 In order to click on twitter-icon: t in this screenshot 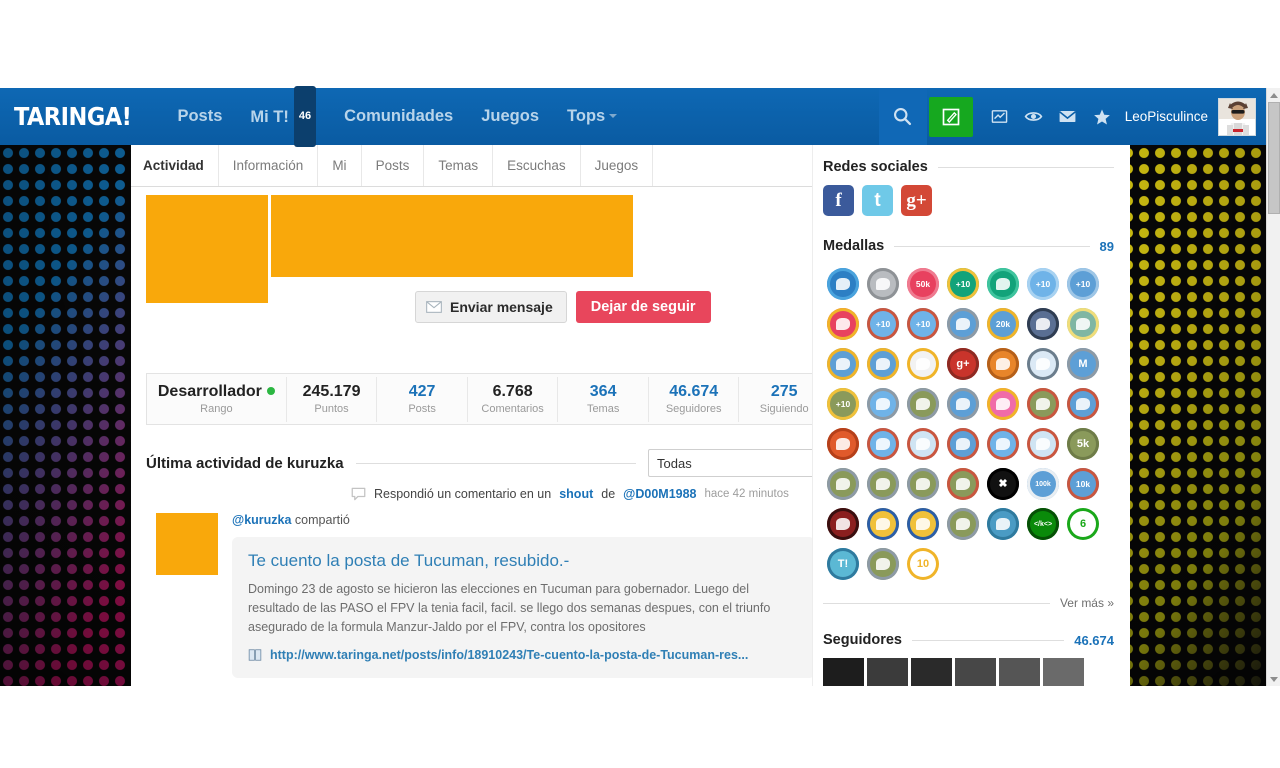, I will do `click(877, 200)`.